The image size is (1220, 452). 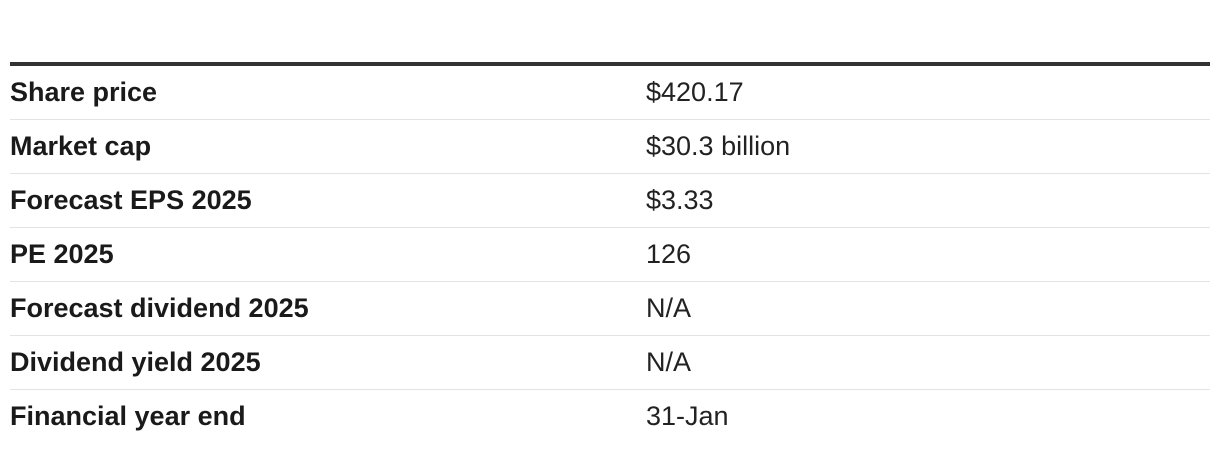 What do you see at coordinates (328, 93) in the screenshot?
I see `row-label: Share price` at bounding box center [328, 93].